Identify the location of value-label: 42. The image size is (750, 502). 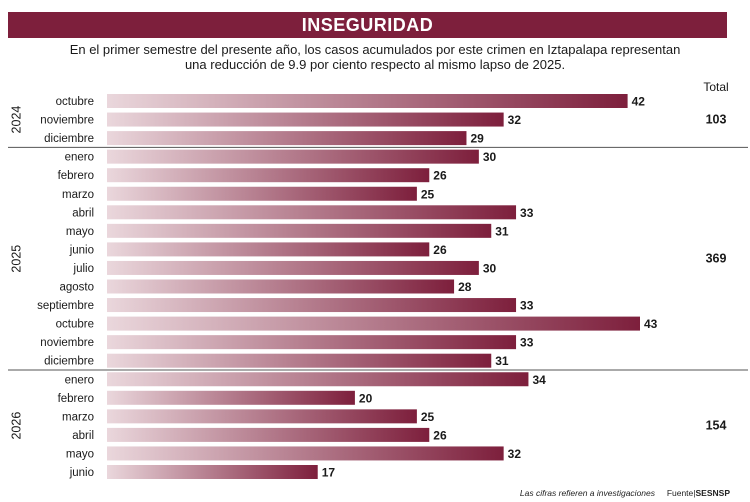
(639, 102).